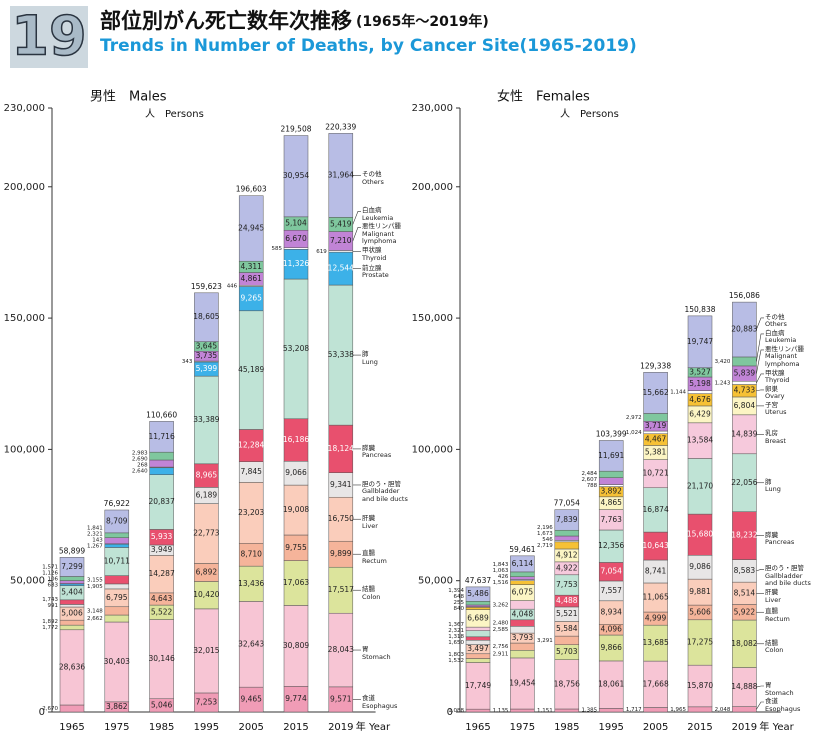 Image resolution: width=822 pixels, height=735 pixels. Describe the element at coordinates (251, 445) in the screenshot. I see `value-label: 12,284` at that location.